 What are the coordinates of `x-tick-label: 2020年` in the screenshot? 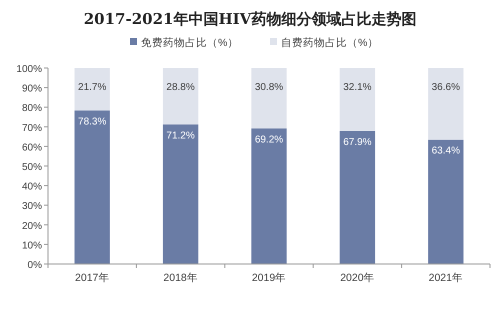 It's located at (357, 278).